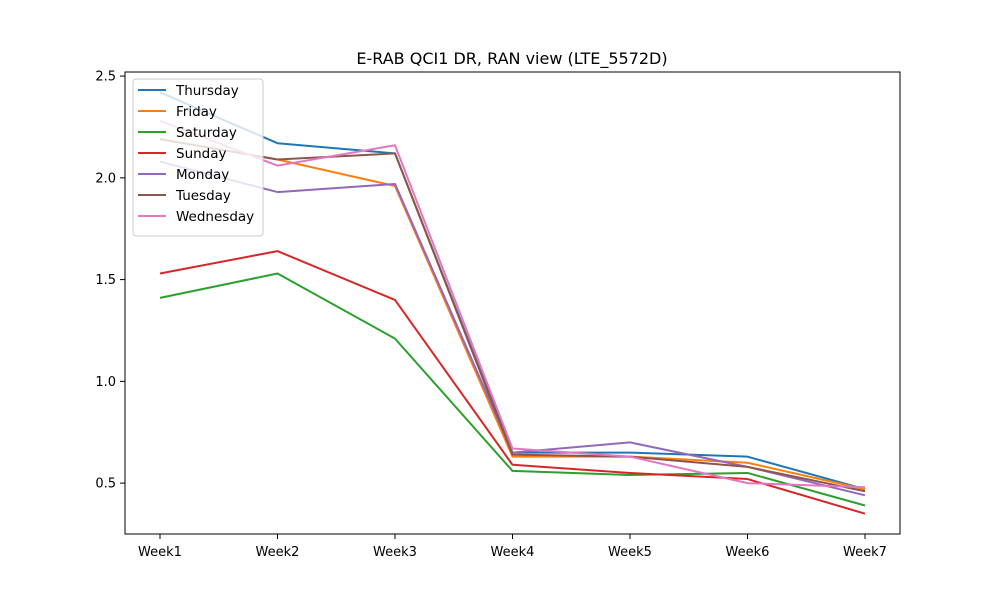 The width and height of the screenshot is (1000, 600). I want to click on legend-label-sunday: Sunday, so click(201, 154).